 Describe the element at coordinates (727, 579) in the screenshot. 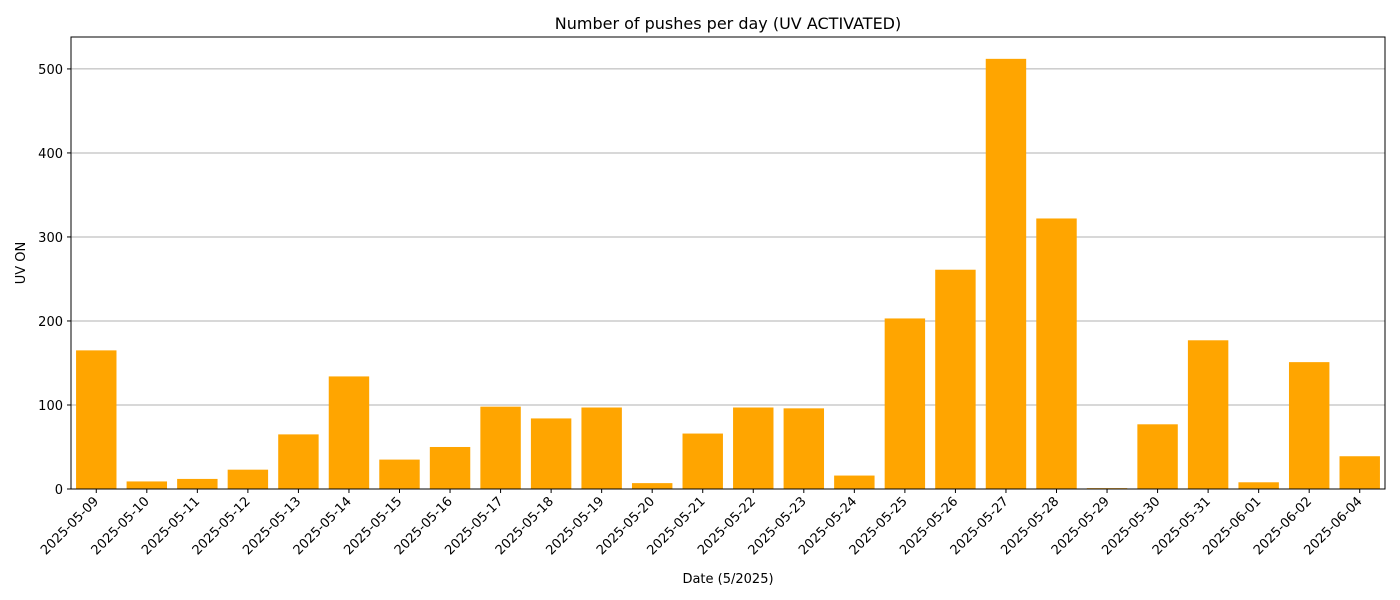

I see `x-axis-label: Date (5/2025)` at that location.